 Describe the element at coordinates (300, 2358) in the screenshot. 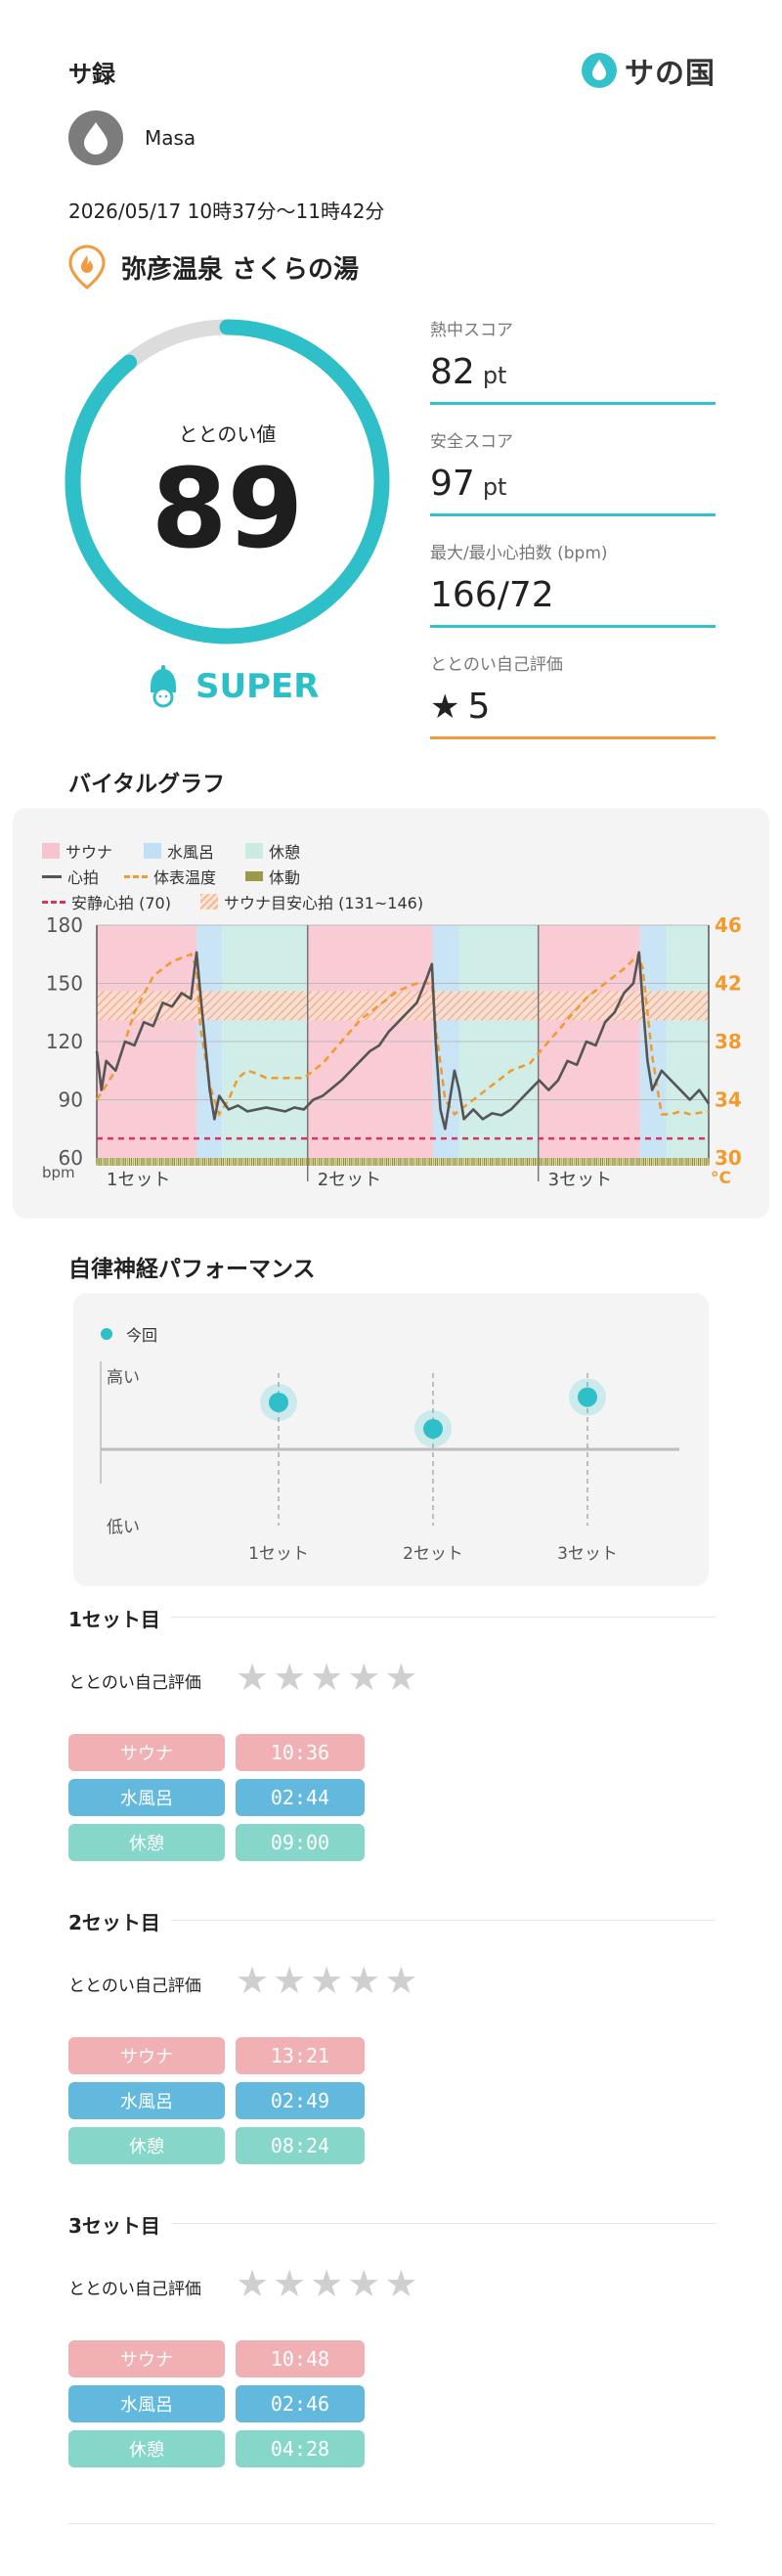

I see `sauna-time: 10:48` at that location.